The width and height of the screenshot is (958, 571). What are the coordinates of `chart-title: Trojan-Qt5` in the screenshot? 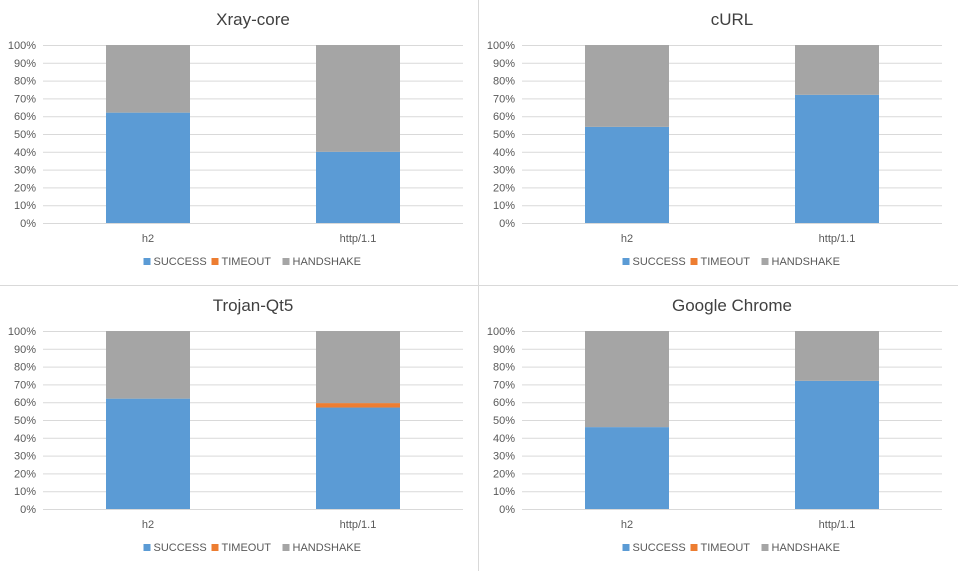 It's located at (253, 305).